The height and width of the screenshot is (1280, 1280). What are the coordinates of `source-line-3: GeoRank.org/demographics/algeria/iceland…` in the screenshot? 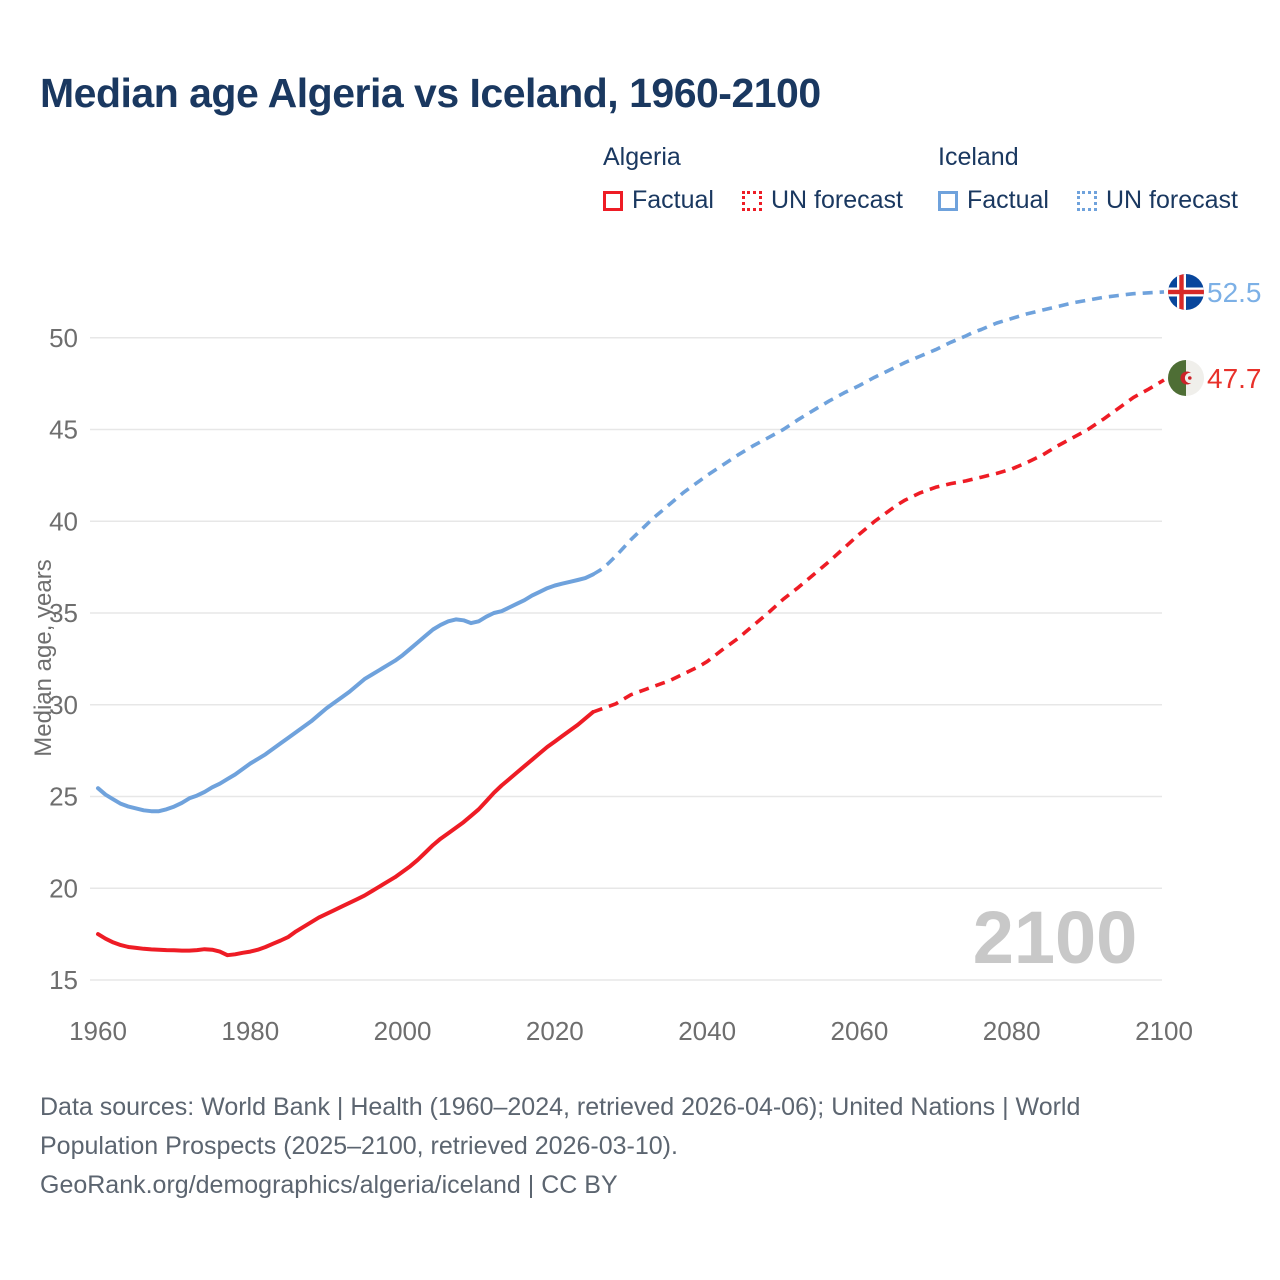 It's located at (329, 1185).